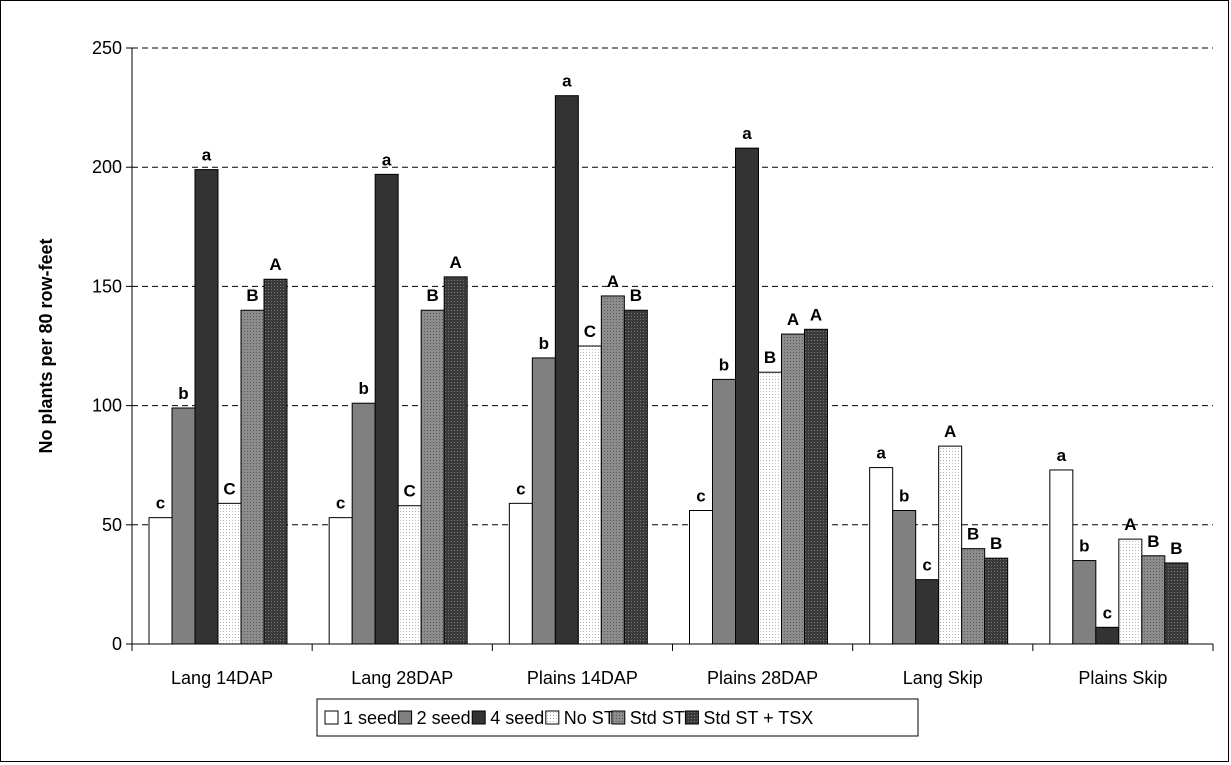  I want to click on y-tick-label: 0, so click(117, 644).